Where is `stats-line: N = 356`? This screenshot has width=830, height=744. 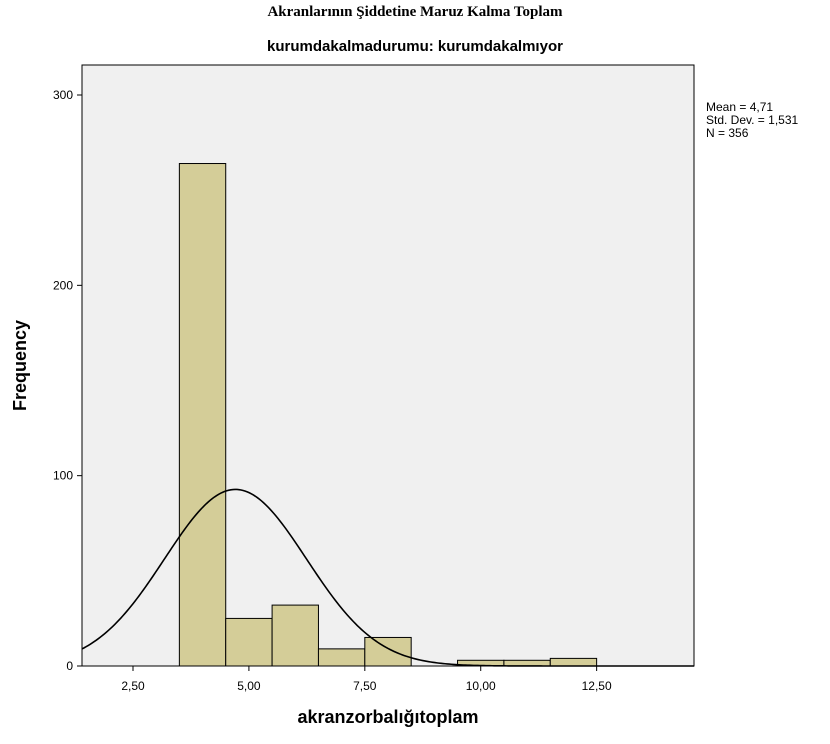 stats-line: N = 356 is located at coordinates (727, 133).